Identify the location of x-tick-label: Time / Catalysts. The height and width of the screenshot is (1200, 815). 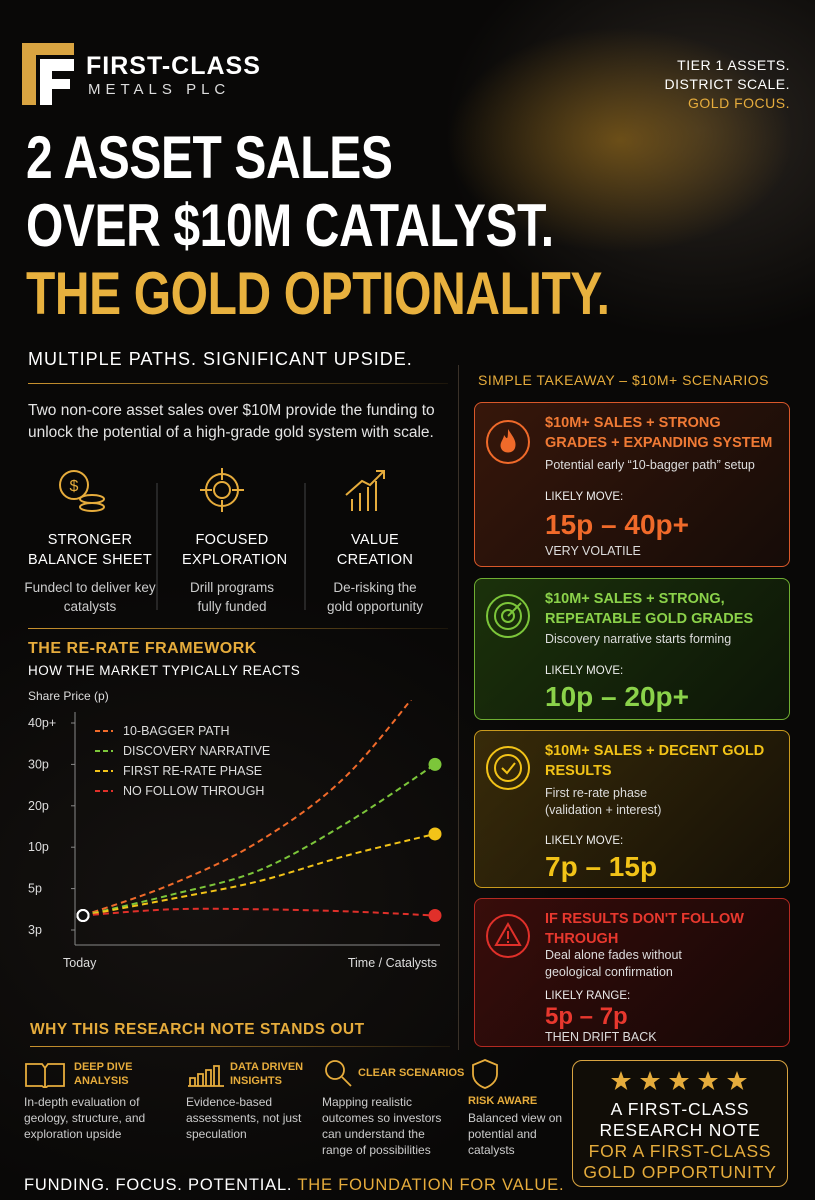
(392, 963).